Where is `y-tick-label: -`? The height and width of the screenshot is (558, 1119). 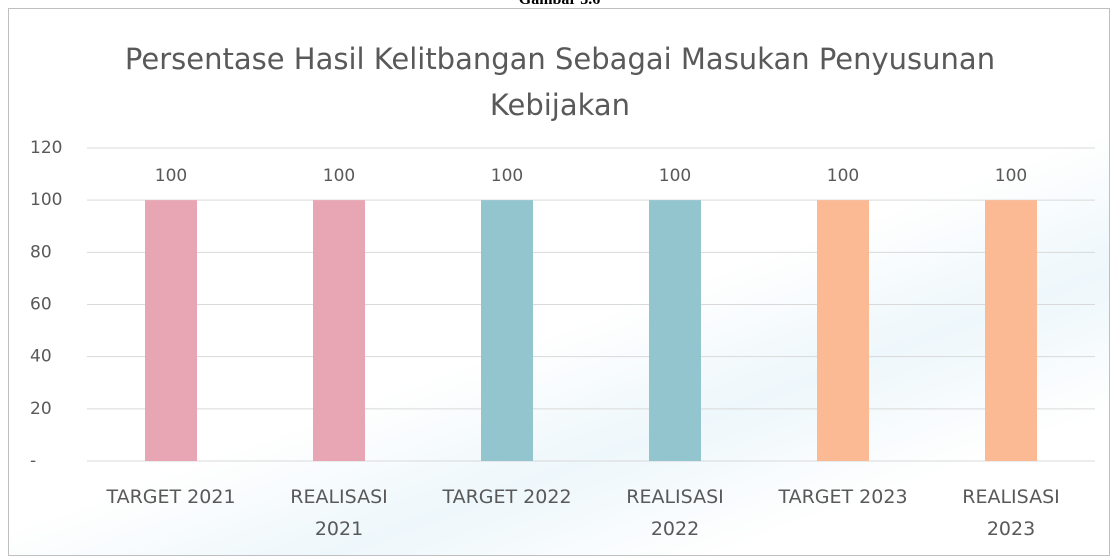 y-tick-label: - is located at coordinates (33, 461).